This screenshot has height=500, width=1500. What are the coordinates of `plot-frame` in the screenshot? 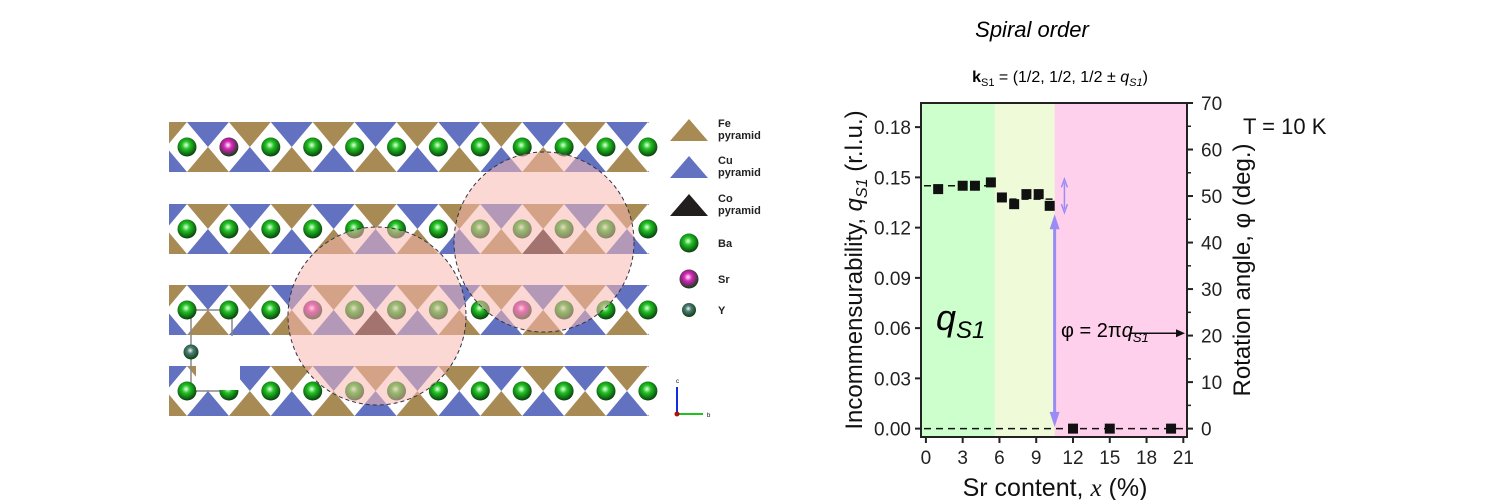 It's located at (1054, 270).